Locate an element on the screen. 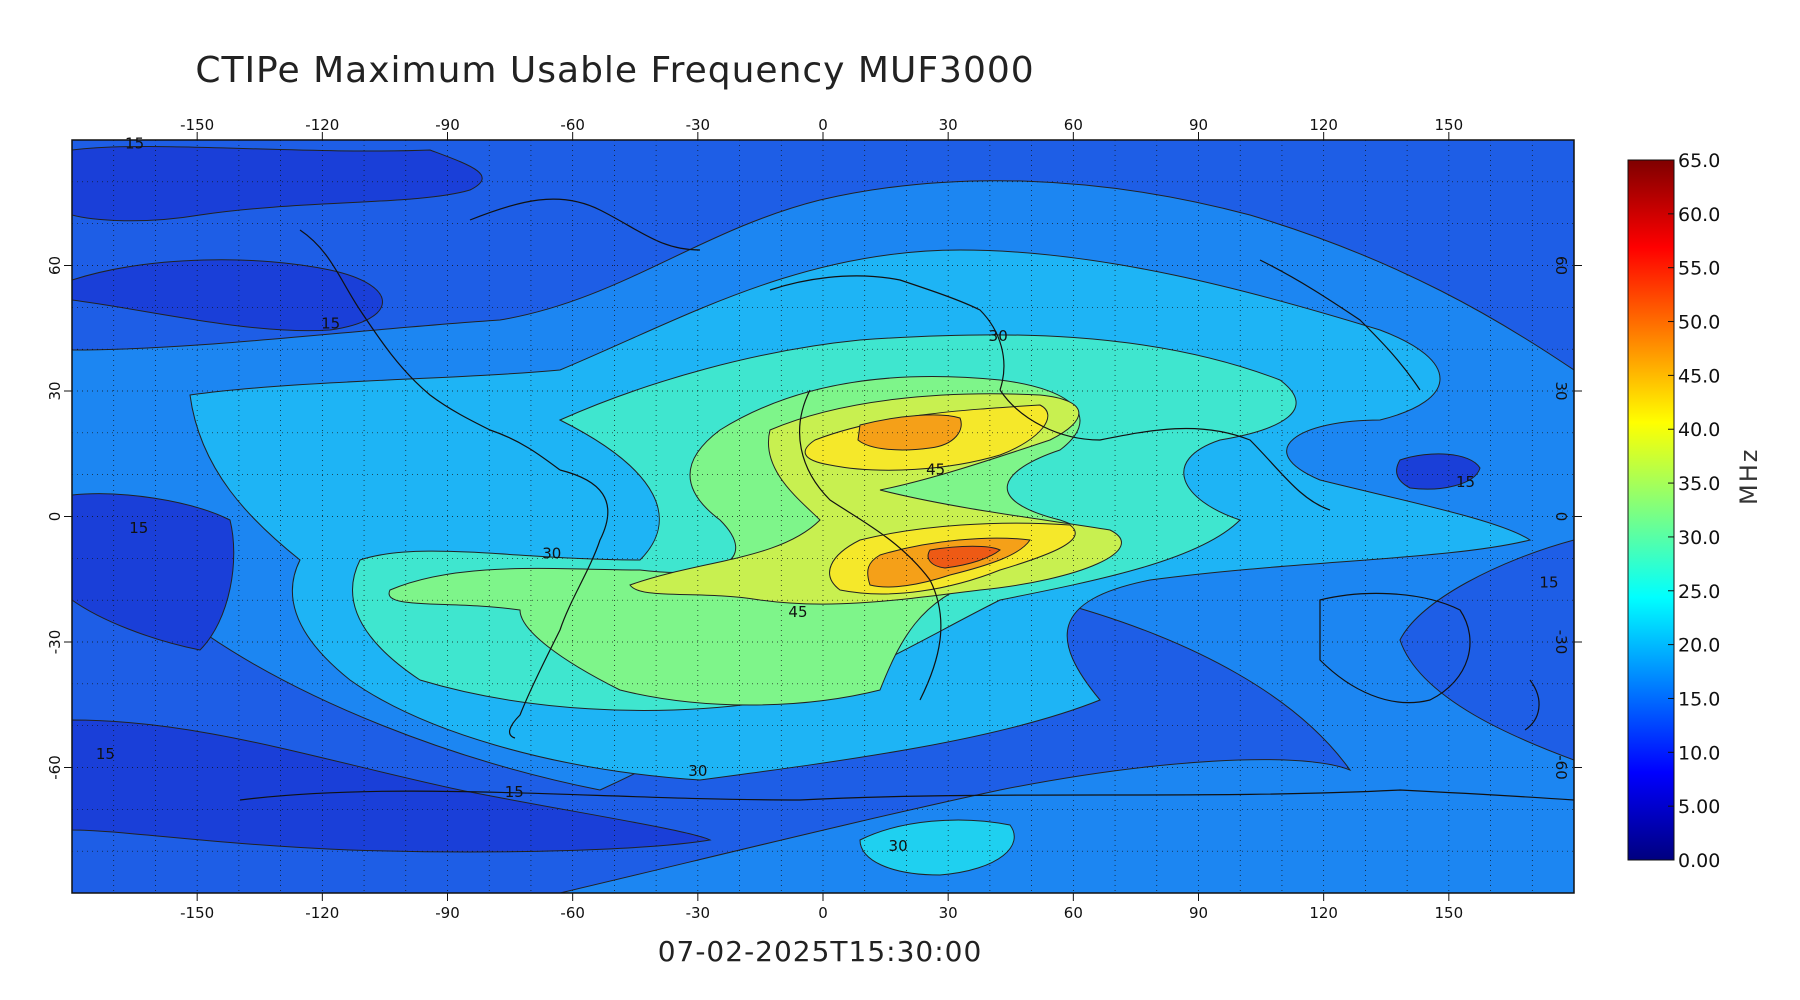 Image resolution: width=1800 pixels, height=1000 pixels. antarctic-patch is located at coordinates (937, 847).